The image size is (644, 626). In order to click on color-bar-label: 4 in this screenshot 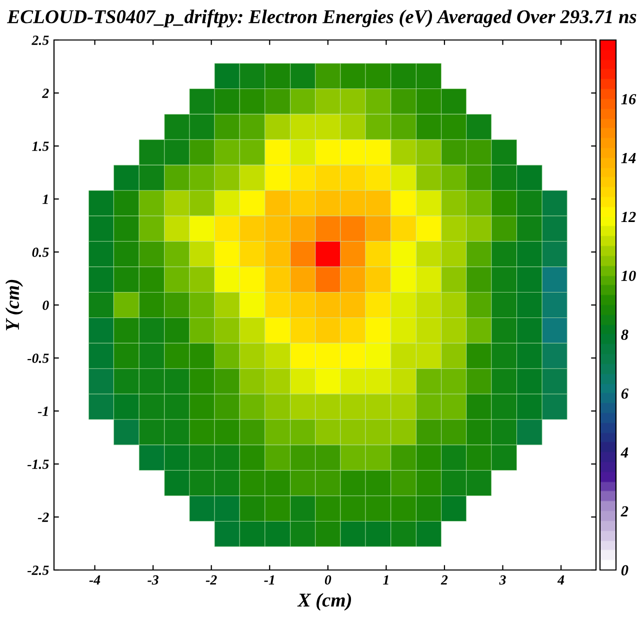, I will do `click(624, 452)`.